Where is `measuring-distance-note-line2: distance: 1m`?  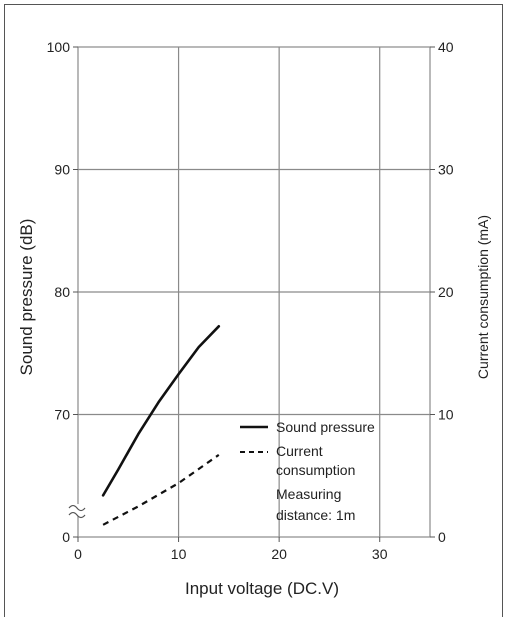
measuring-distance-note-line2: distance: 1m is located at coordinates (315, 515).